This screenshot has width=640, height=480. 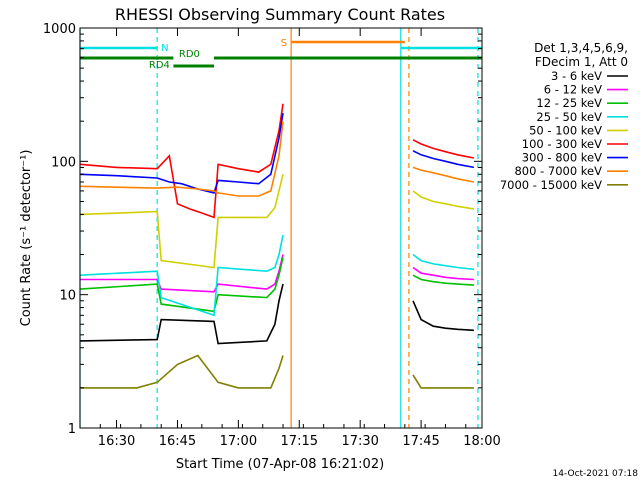 I want to click on y-tick-label-2: 100, so click(x=63, y=162).